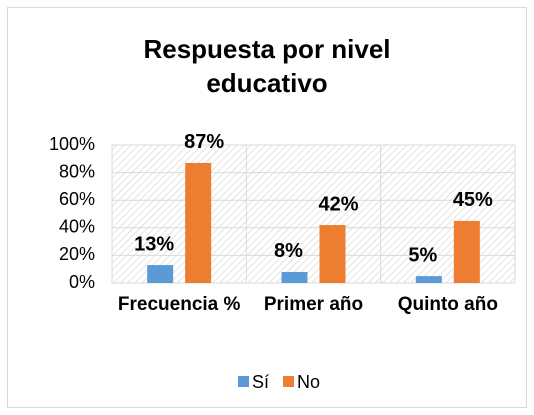  What do you see at coordinates (154, 244) in the screenshot?
I see `data-label: 13%` at bounding box center [154, 244].